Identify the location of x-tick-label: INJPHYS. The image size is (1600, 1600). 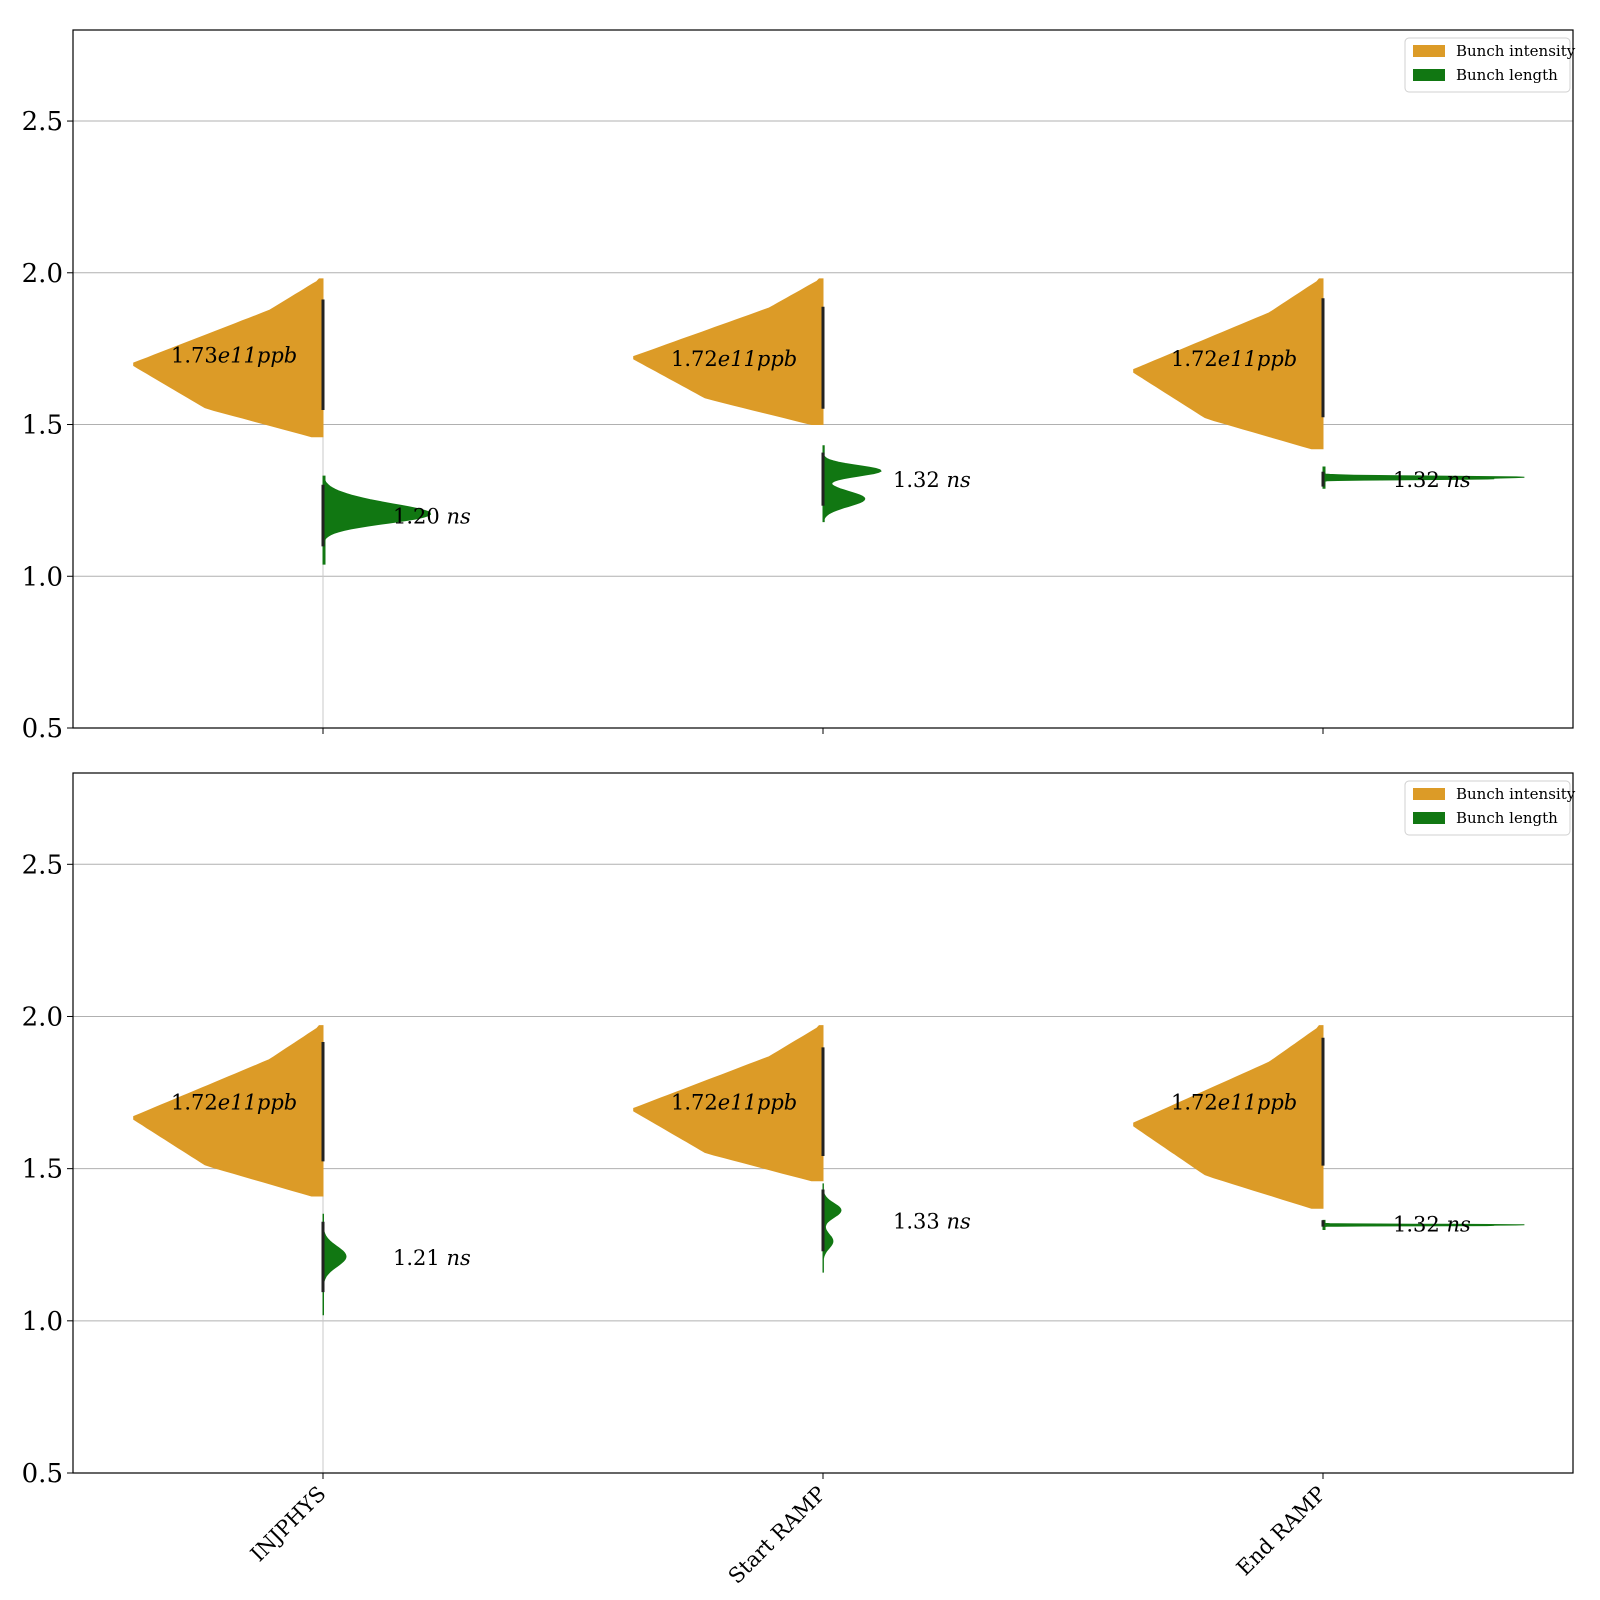
(288, 1524).